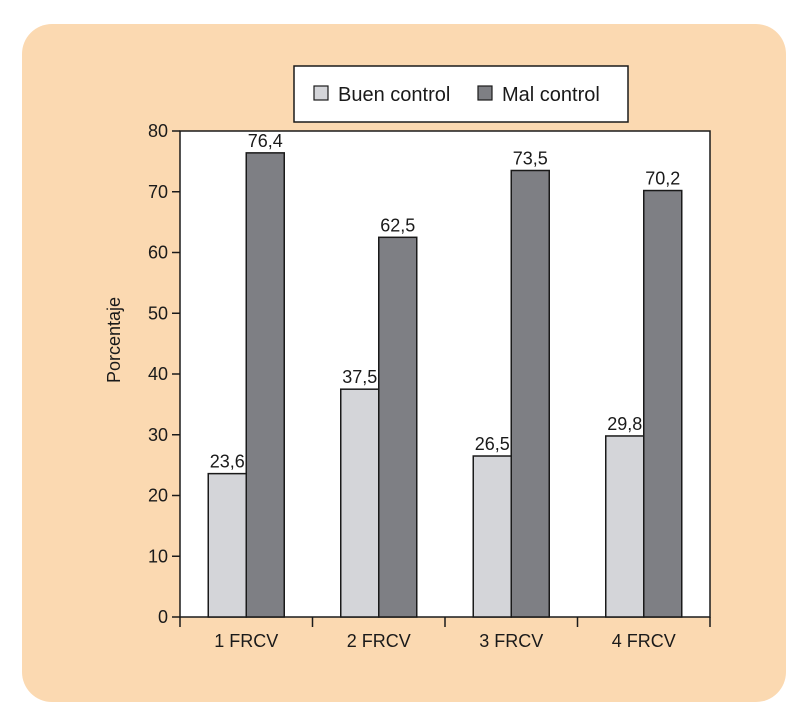  Describe the element at coordinates (158, 435) in the screenshot. I see `y-tick-label: 30` at that location.